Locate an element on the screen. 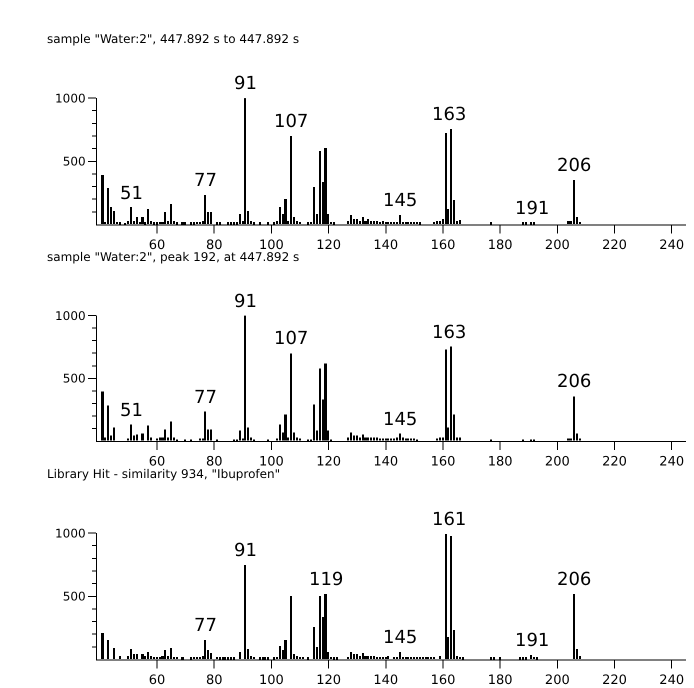  annotation: 119 is located at coordinates (326, 579).